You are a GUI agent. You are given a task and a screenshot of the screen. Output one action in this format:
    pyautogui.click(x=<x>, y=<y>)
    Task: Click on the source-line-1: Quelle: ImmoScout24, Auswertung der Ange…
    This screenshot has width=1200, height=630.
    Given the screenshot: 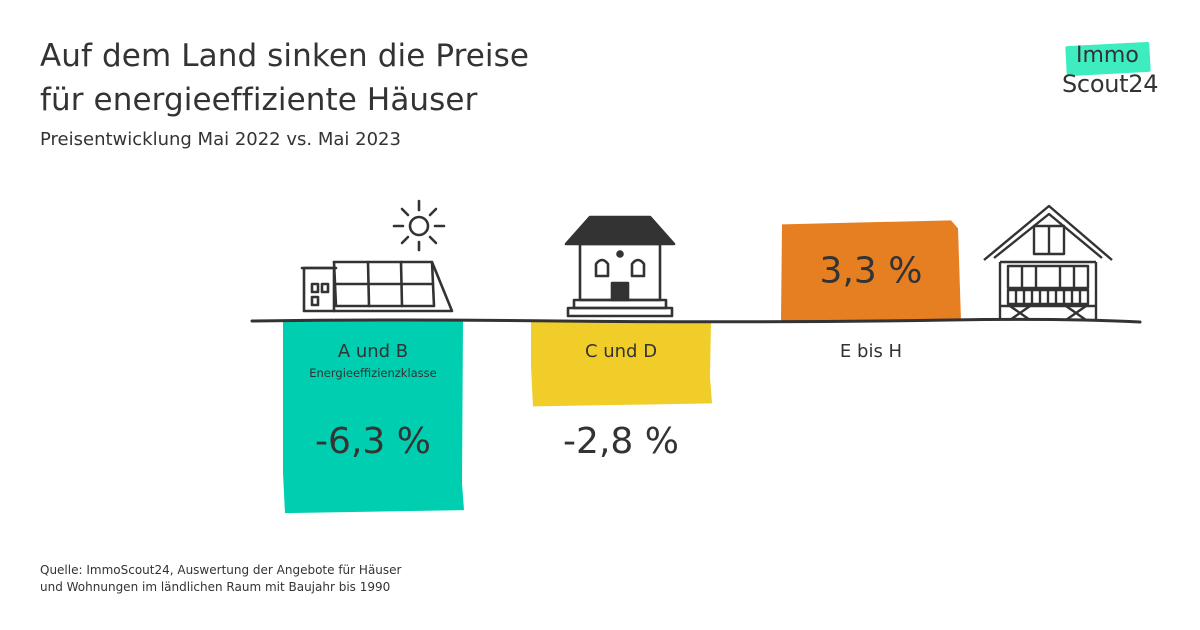 What is the action you would take?
    pyautogui.click(x=221, y=570)
    